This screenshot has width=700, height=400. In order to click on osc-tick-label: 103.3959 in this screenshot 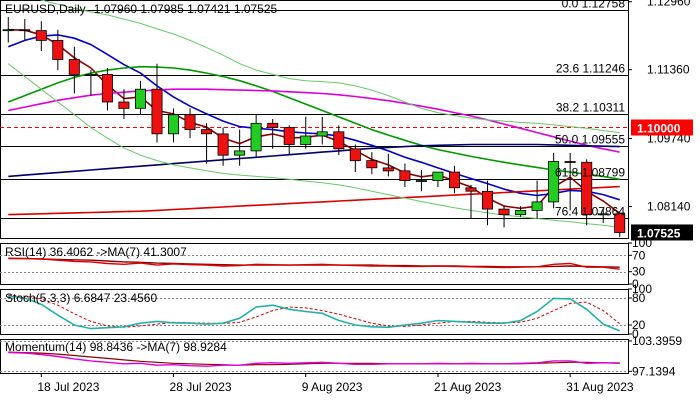, I will do `click(657, 341)`.